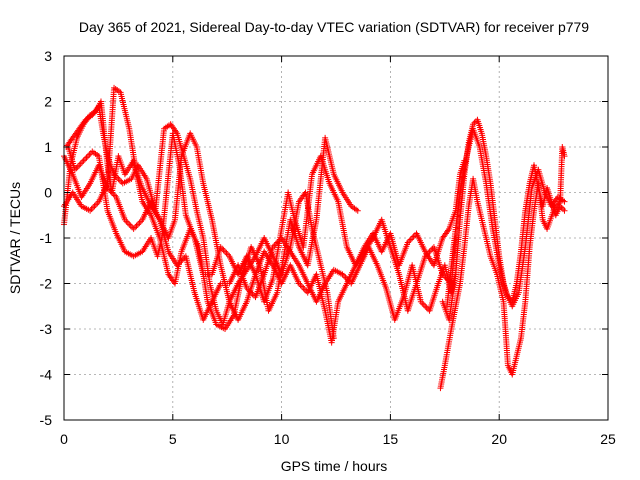 Image resolution: width=640 pixels, height=480 pixels. I want to click on y-tick-label: -1, so click(46, 238).